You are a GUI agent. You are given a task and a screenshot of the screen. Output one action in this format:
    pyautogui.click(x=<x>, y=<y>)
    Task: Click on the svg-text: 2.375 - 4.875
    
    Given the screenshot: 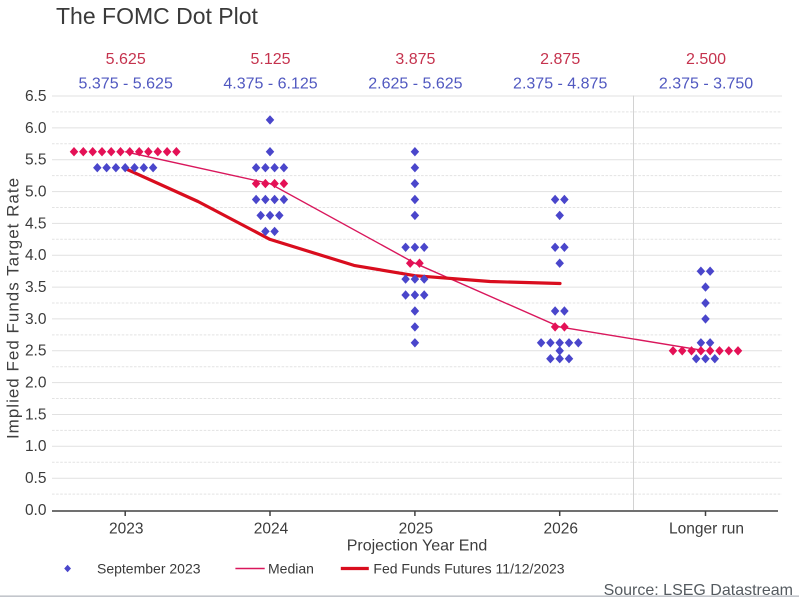 What is the action you would take?
    pyautogui.click(x=560, y=84)
    